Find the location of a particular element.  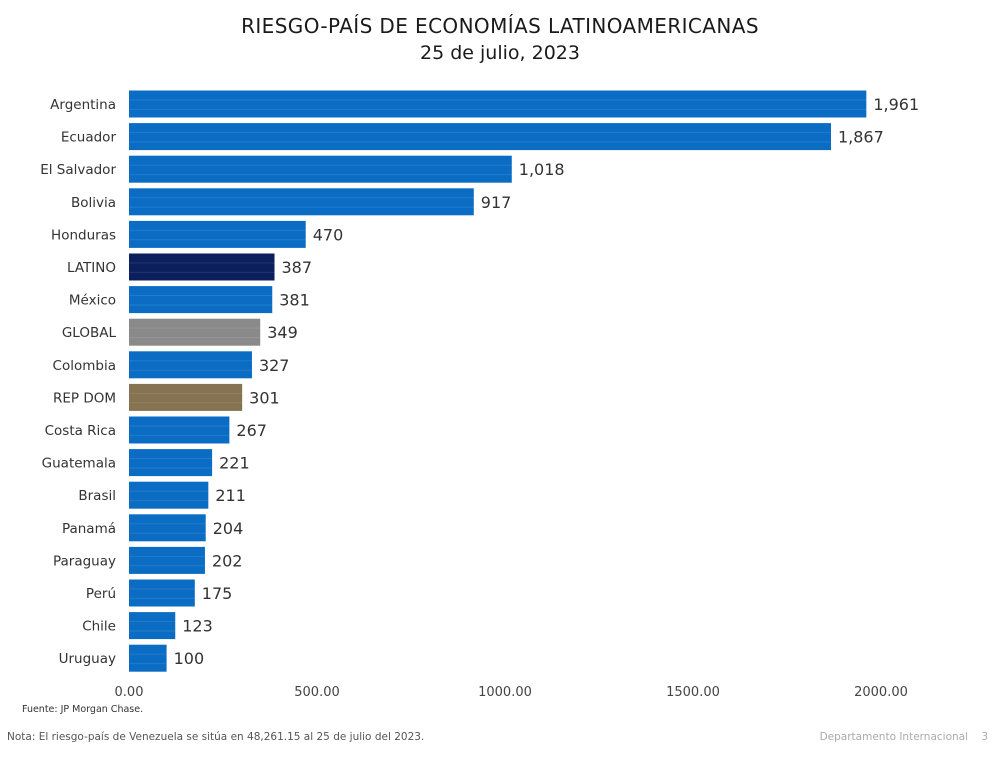

value-label-ecuador: 1,867 is located at coordinates (861, 137).